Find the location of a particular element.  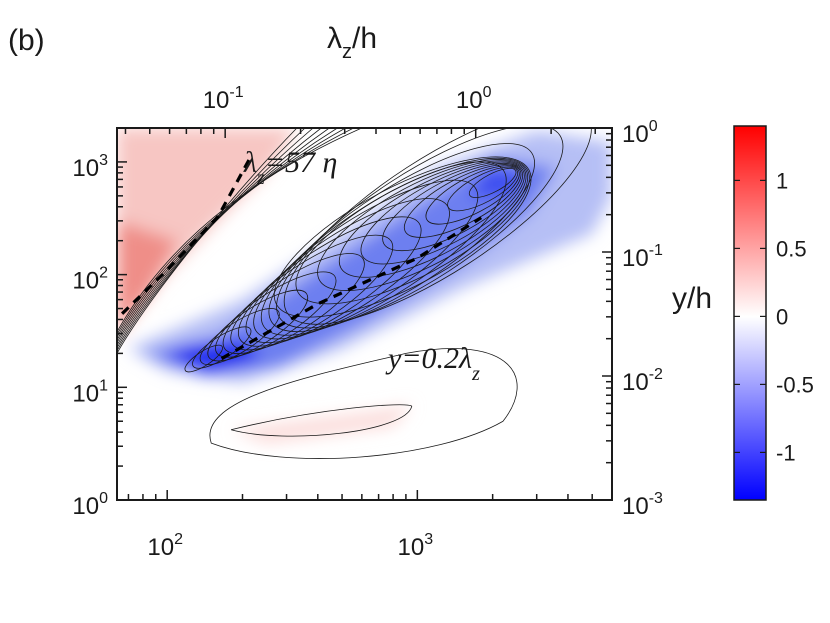

colorbar-tick-label: 0 is located at coordinates (782, 316).